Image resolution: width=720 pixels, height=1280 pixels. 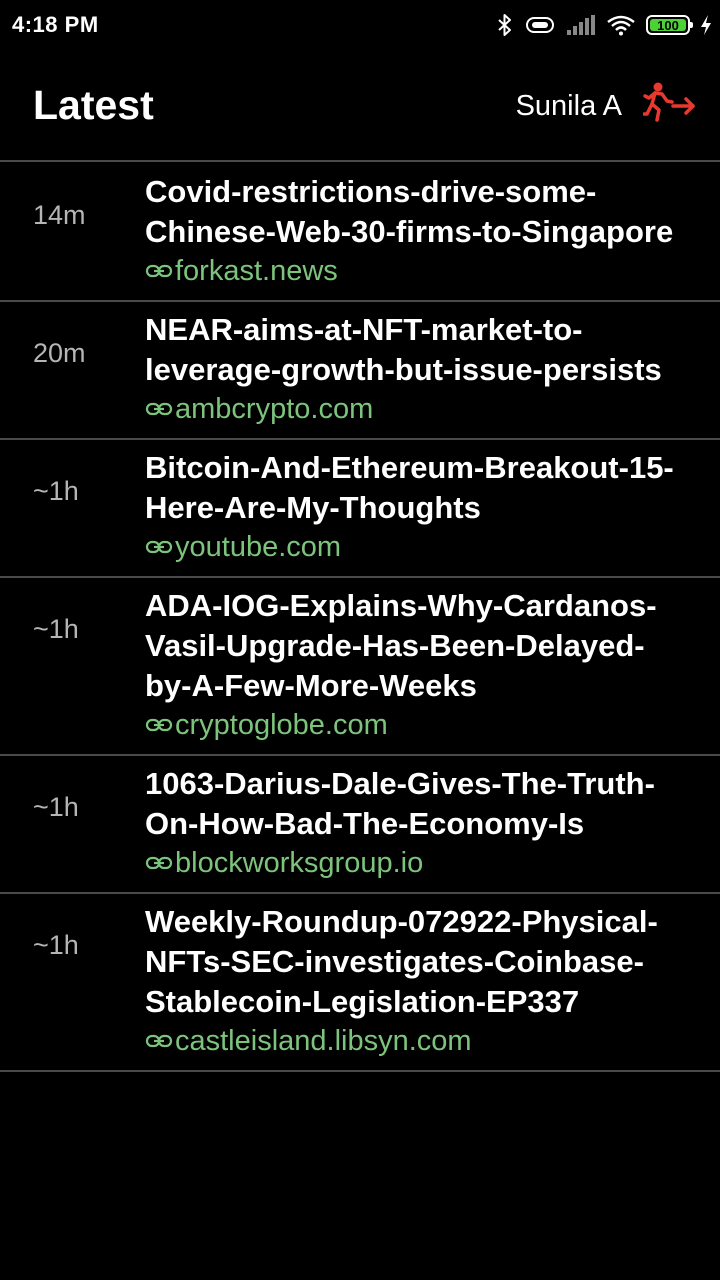 What do you see at coordinates (581, 25) in the screenshot?
I see `signal-icon` at bounding box center [581, 25].